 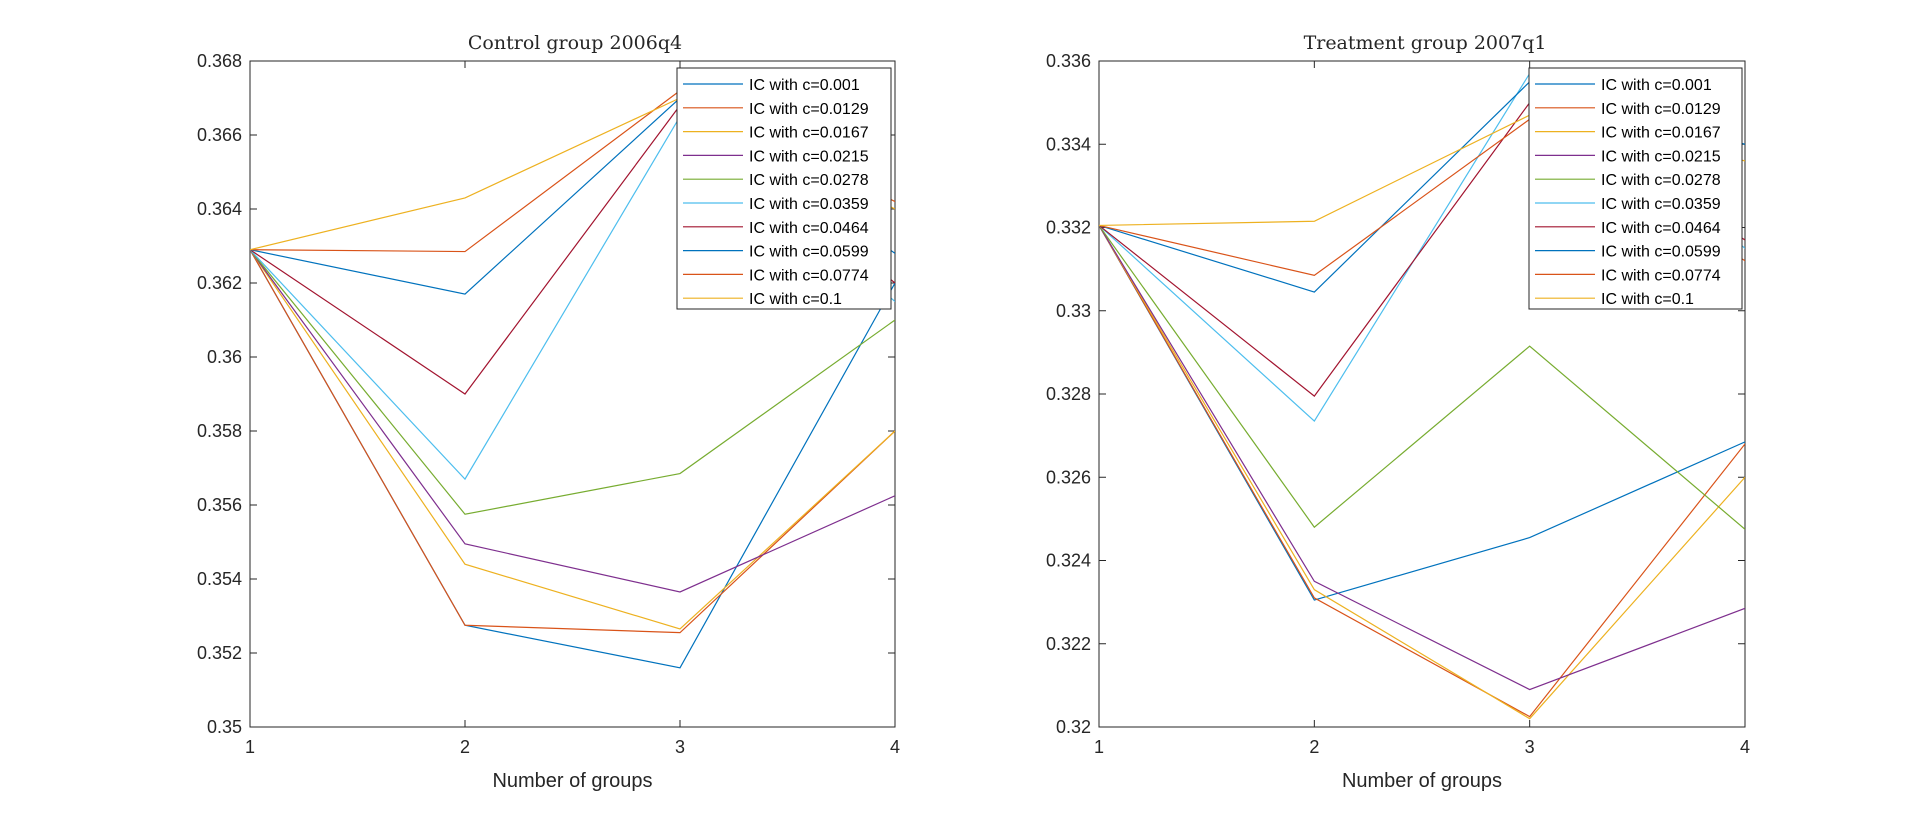 What do you see at coordinates (219, 653) in the screenshot?
I see `y-tick-label: 0.352` at bounding box center [219, 653].